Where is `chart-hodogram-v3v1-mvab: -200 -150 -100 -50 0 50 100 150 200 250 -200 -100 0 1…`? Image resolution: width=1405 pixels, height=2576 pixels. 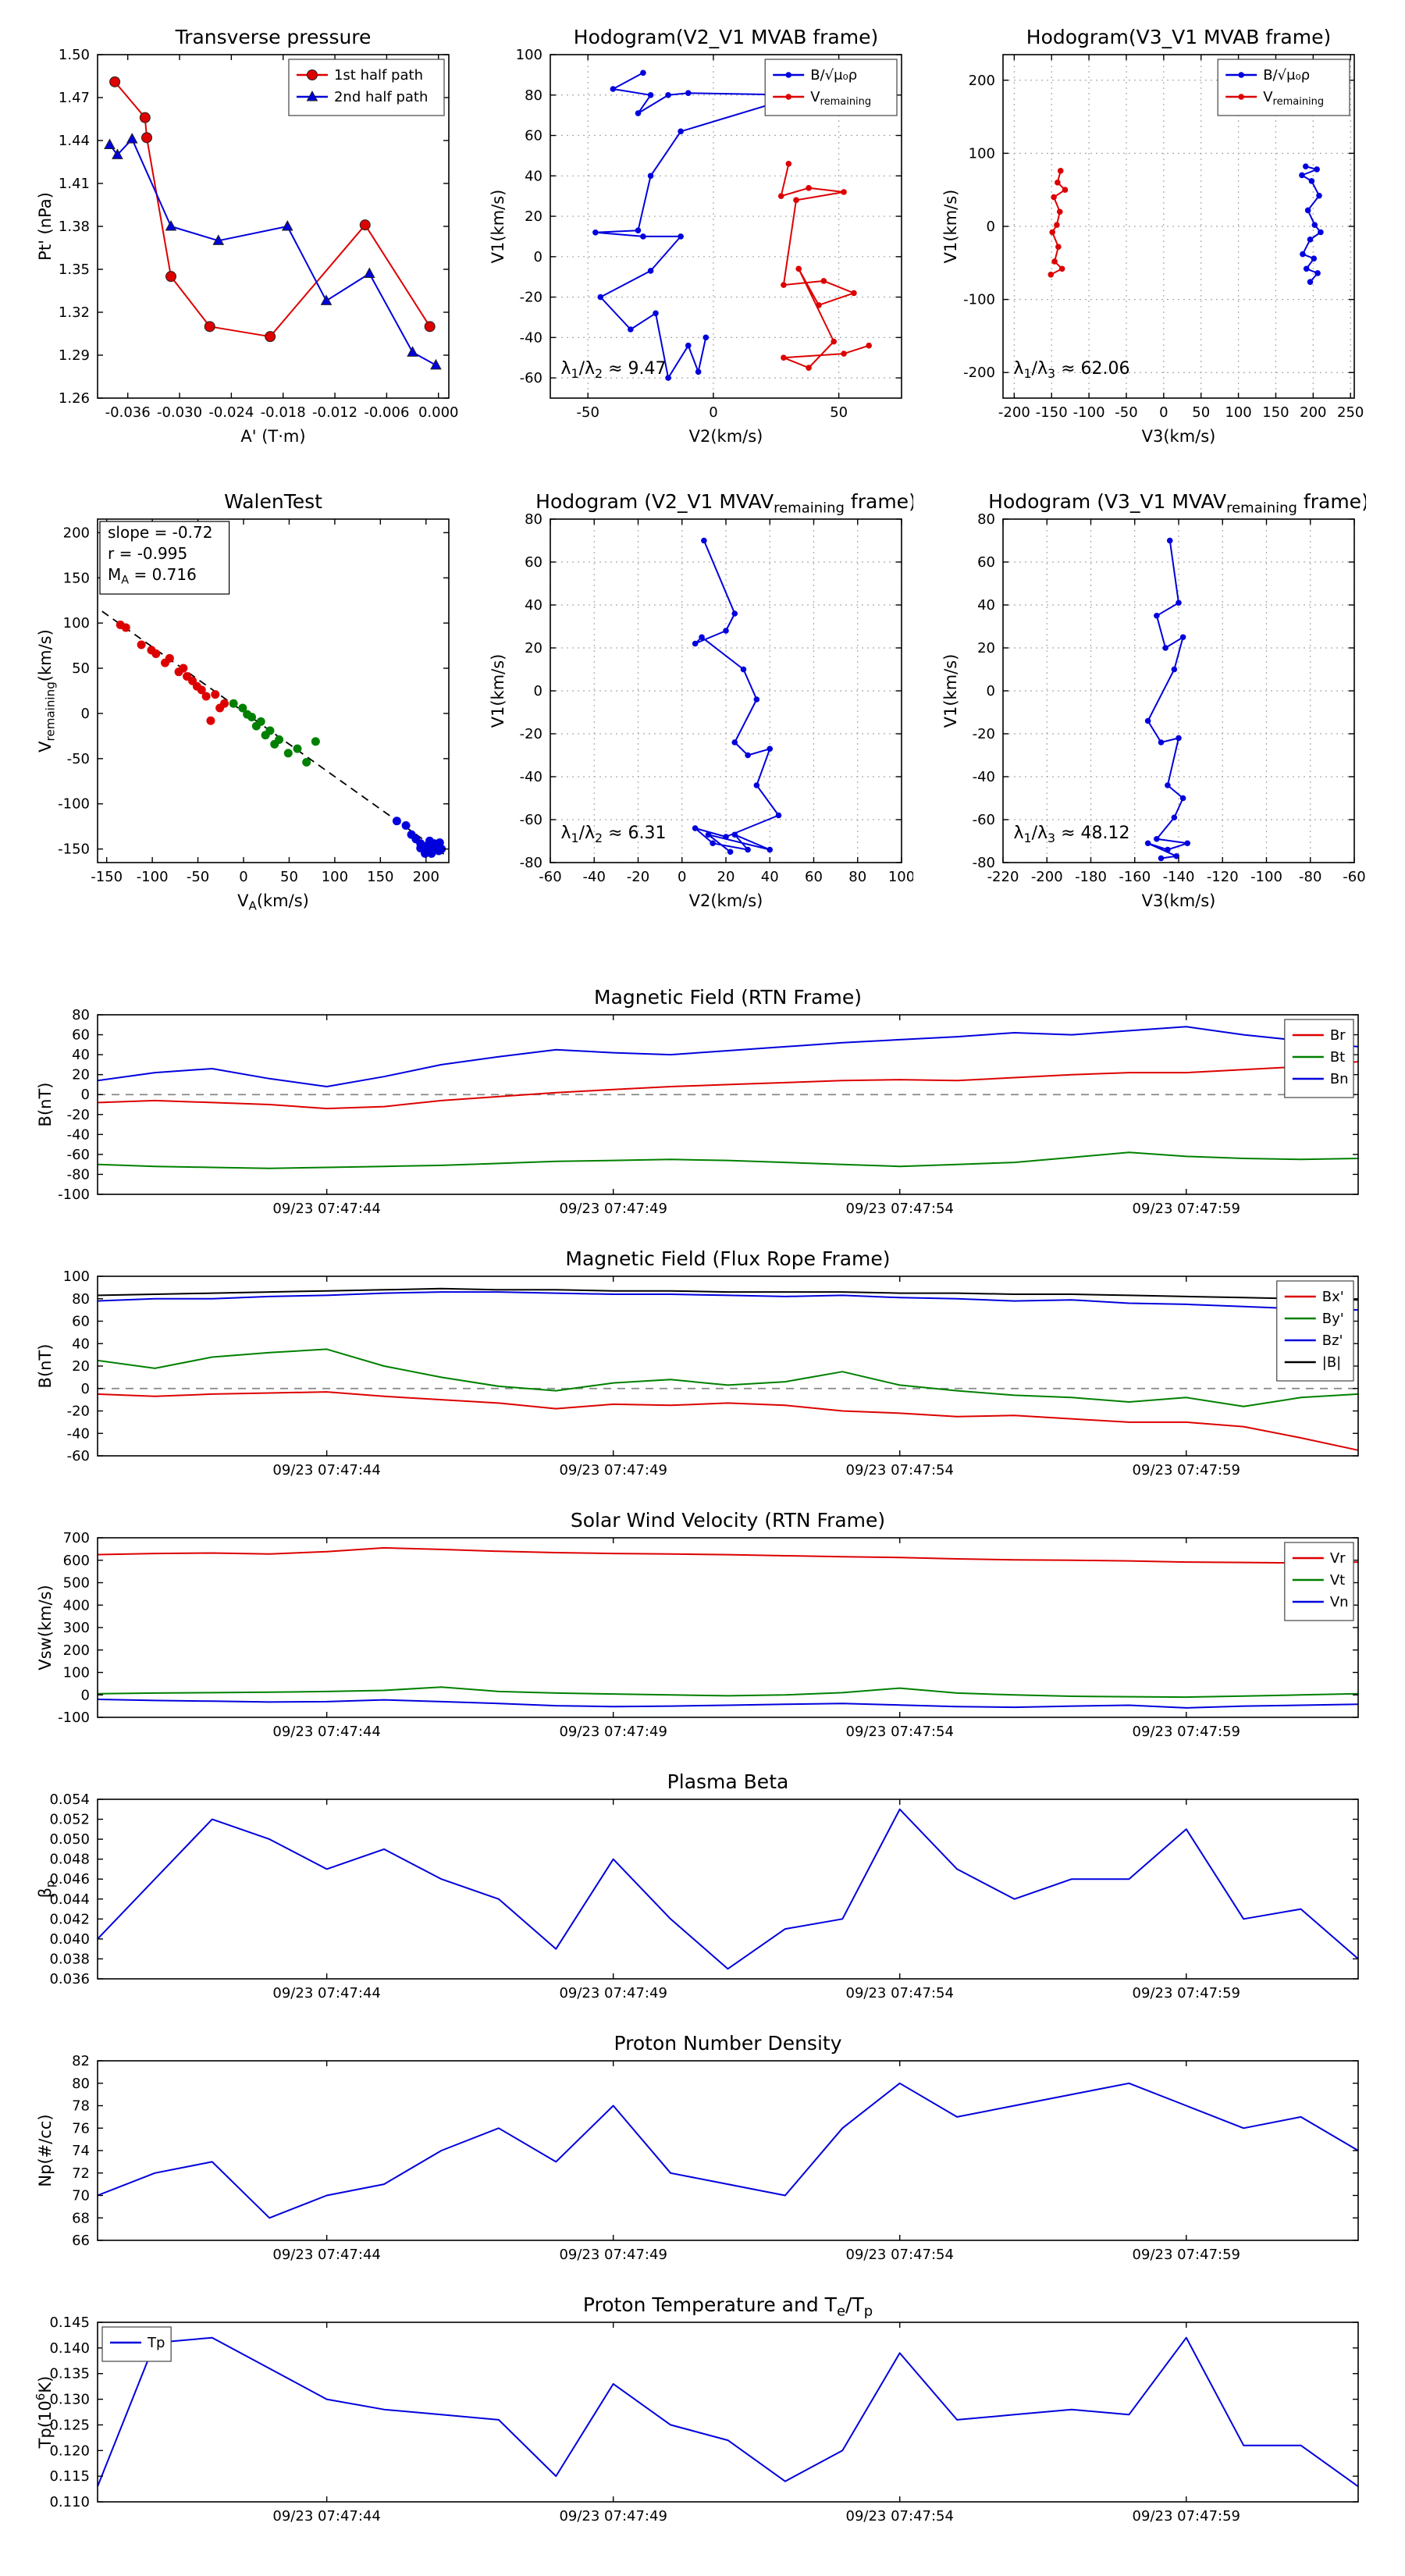 chart-hodogram-v3v1-mvab: -200 -150 -100 -50 0 50 100 150 200 250 -200 -100 0 1… is located at coordinates (1148, 238).